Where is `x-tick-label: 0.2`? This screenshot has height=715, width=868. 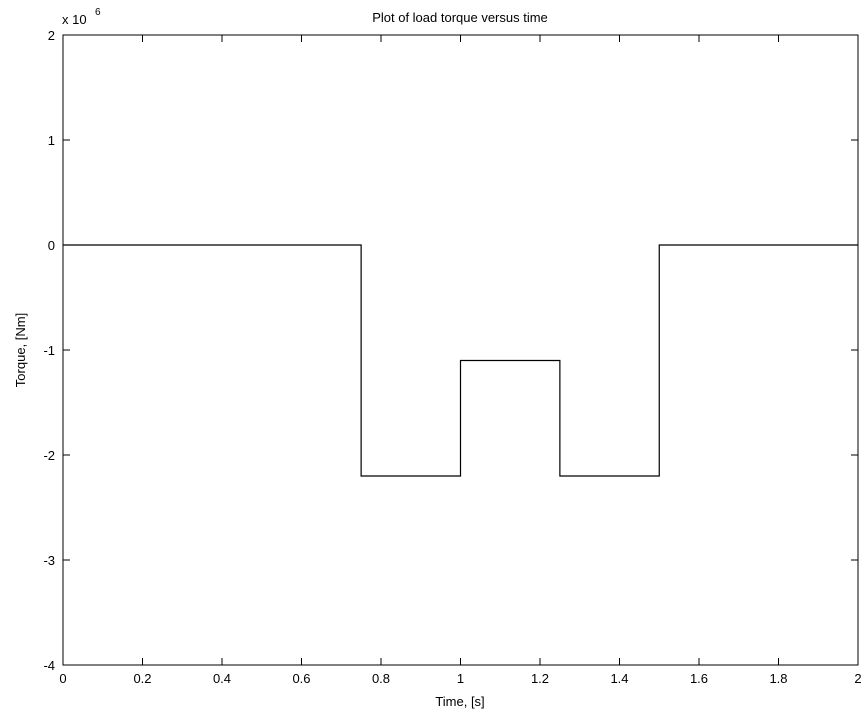 x-tick-label: 0.2 is located at coordinates (142, 678).